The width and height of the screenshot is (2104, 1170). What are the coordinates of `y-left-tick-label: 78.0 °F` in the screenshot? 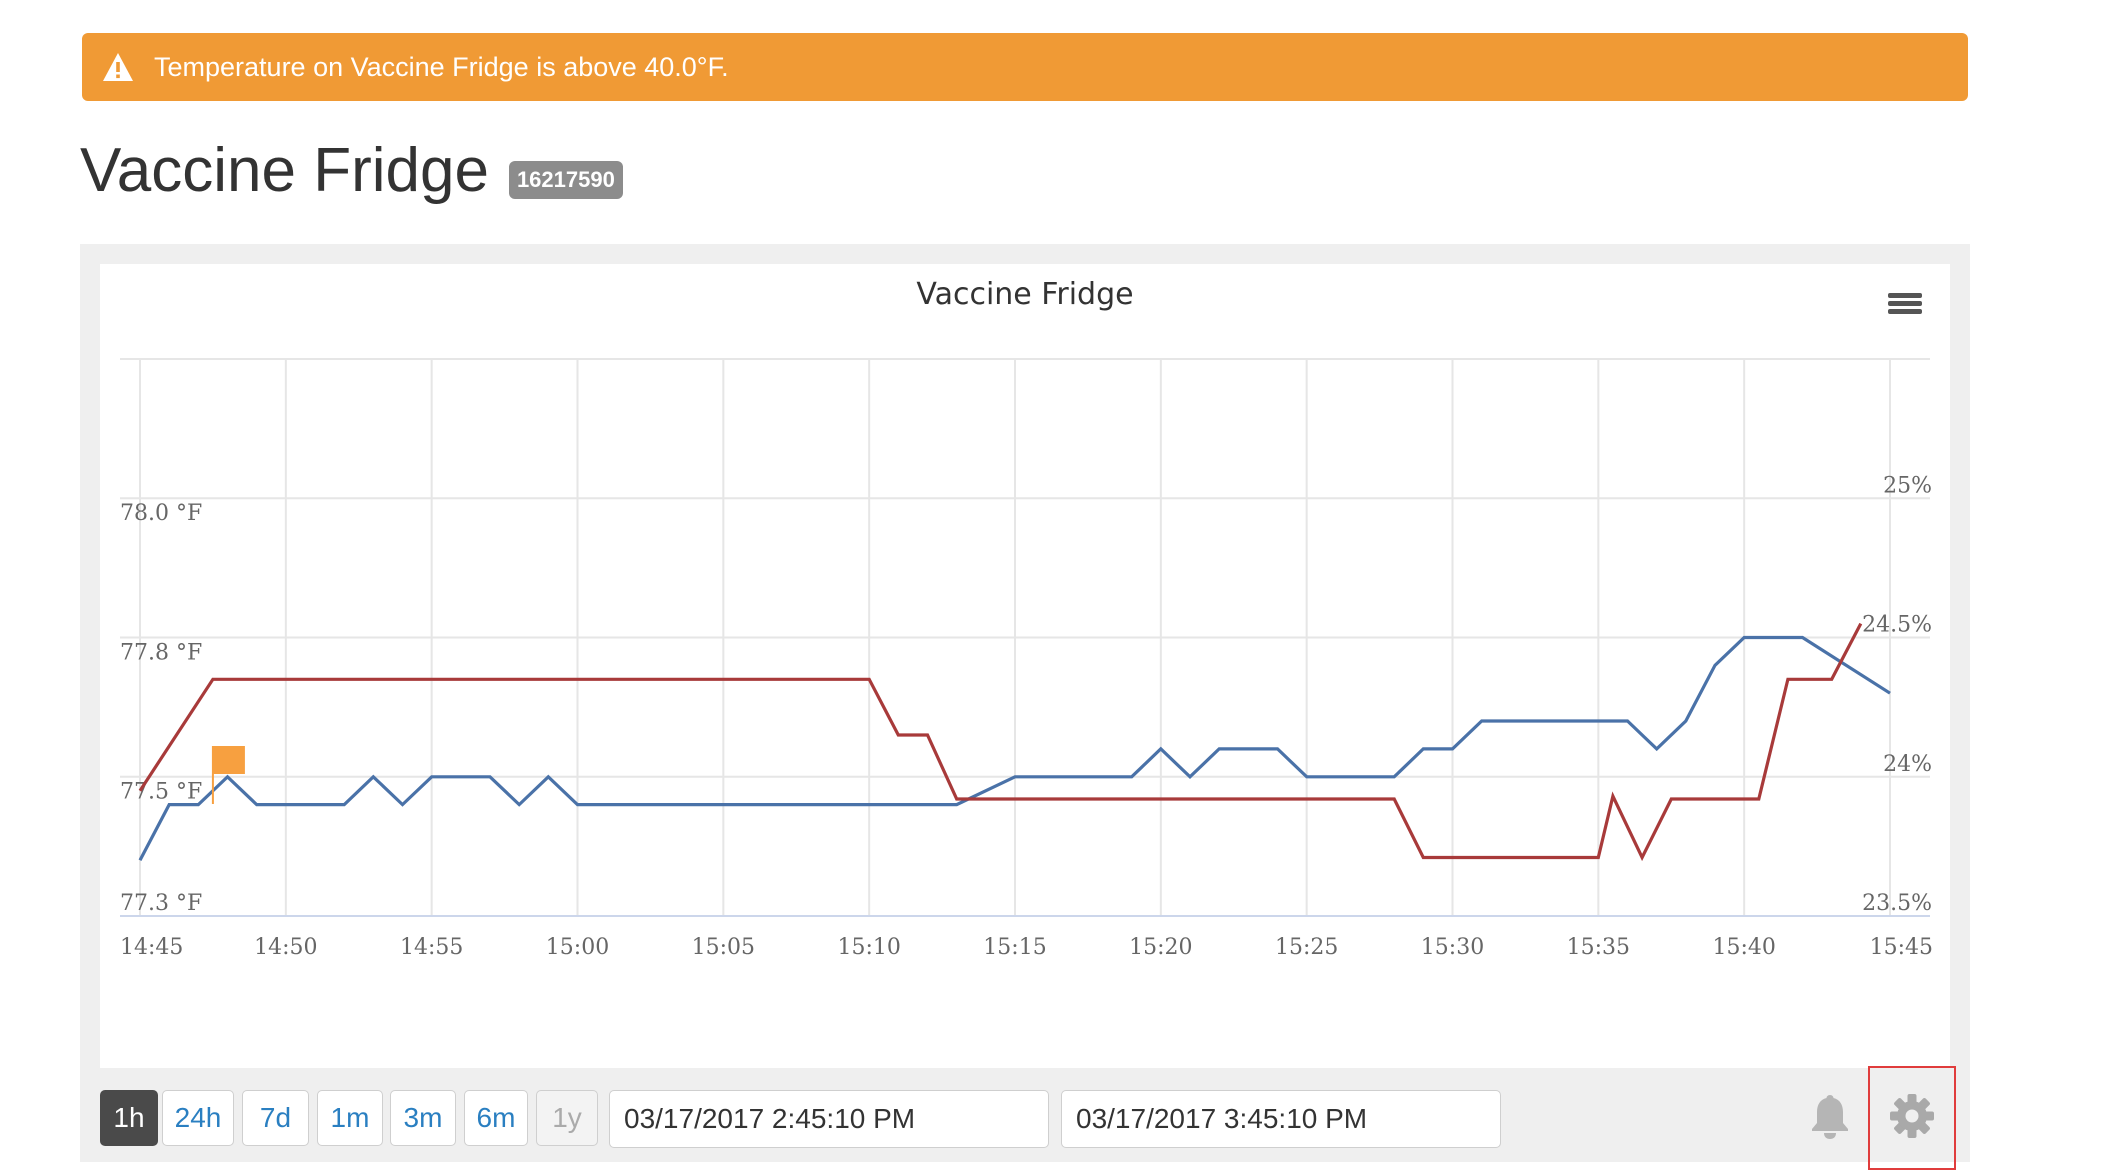 It's located at (161, 513).